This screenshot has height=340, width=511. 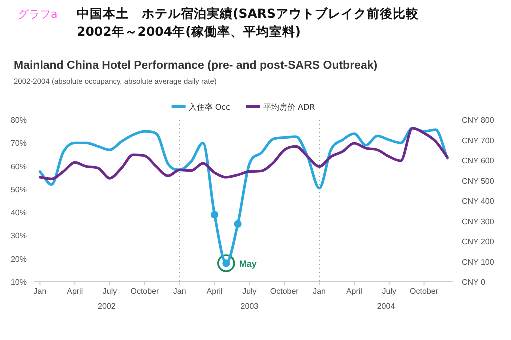 I want to click on text: 中国本土 ホテル宿泊実績(SARSアウトブレイク前後比較, so click(x=248, y=13).